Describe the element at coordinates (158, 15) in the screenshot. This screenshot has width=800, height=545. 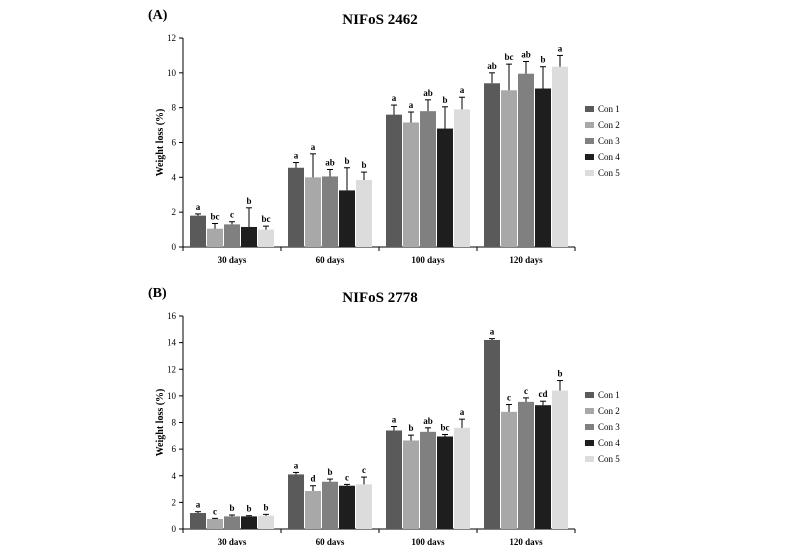
I see `panel-label: (A)` at that location.